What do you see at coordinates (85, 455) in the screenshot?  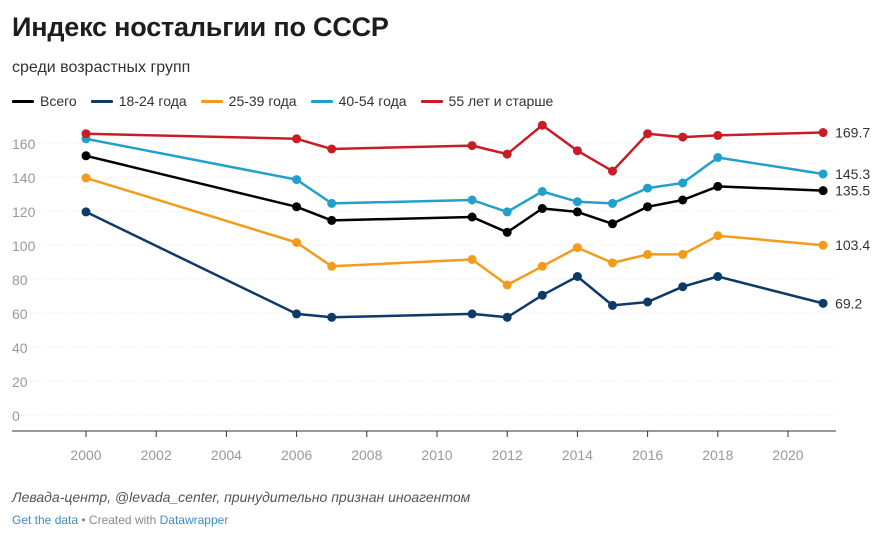 I see `x-tick-label: 2000` at bounding box center [85, 455].